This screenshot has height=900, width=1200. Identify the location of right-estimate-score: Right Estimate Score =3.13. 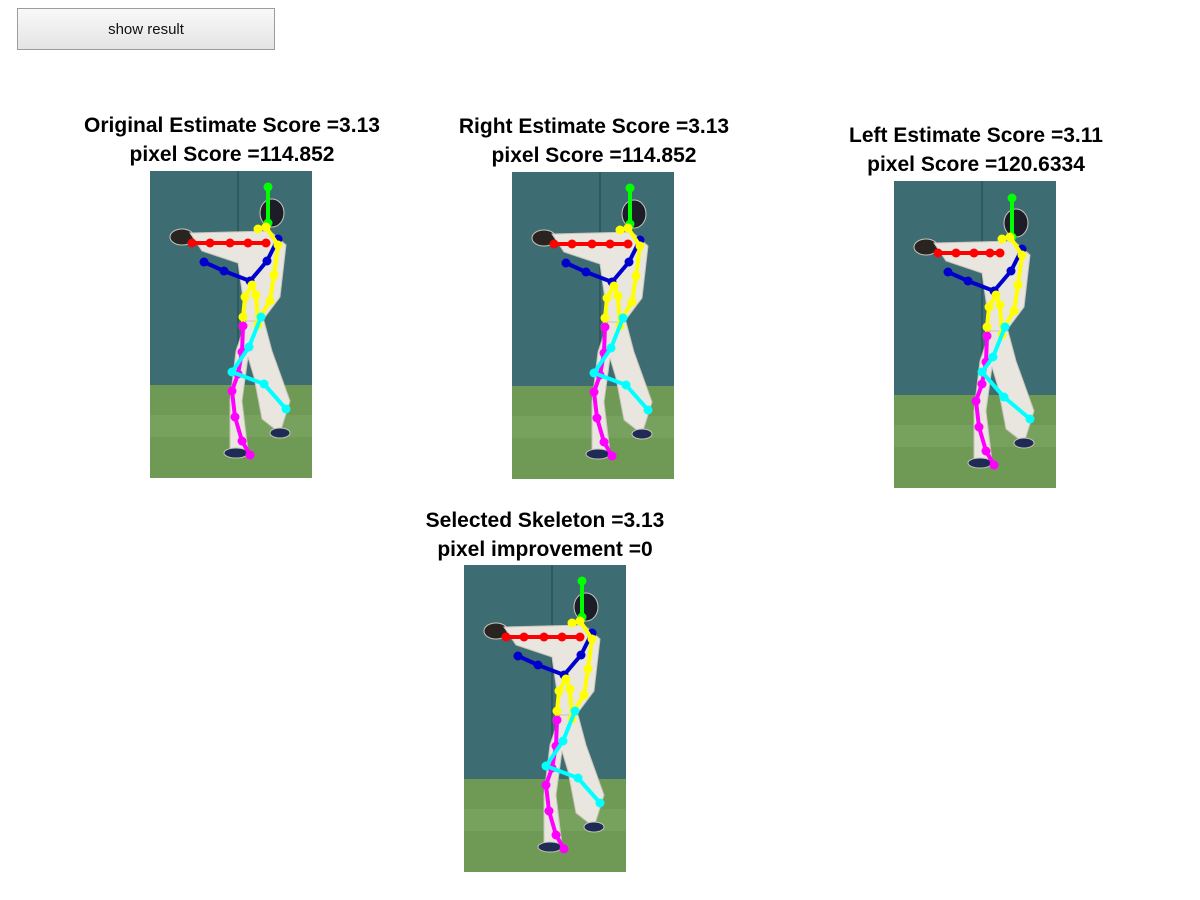
(594, 126).